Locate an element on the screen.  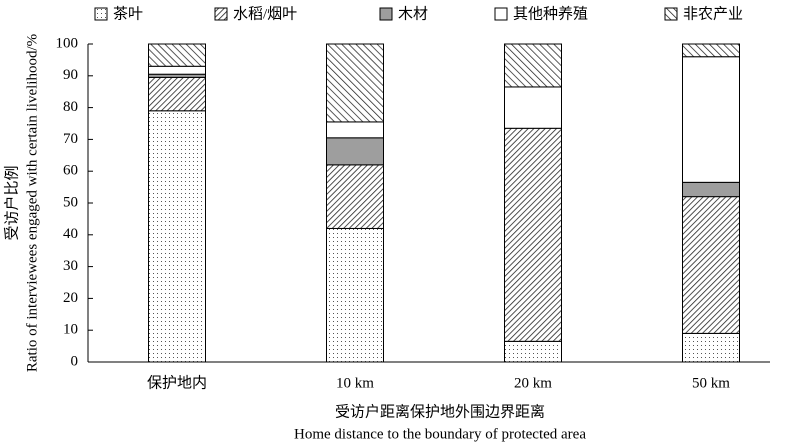
y-tick-label: 50 is located at coordinates (70, 202).